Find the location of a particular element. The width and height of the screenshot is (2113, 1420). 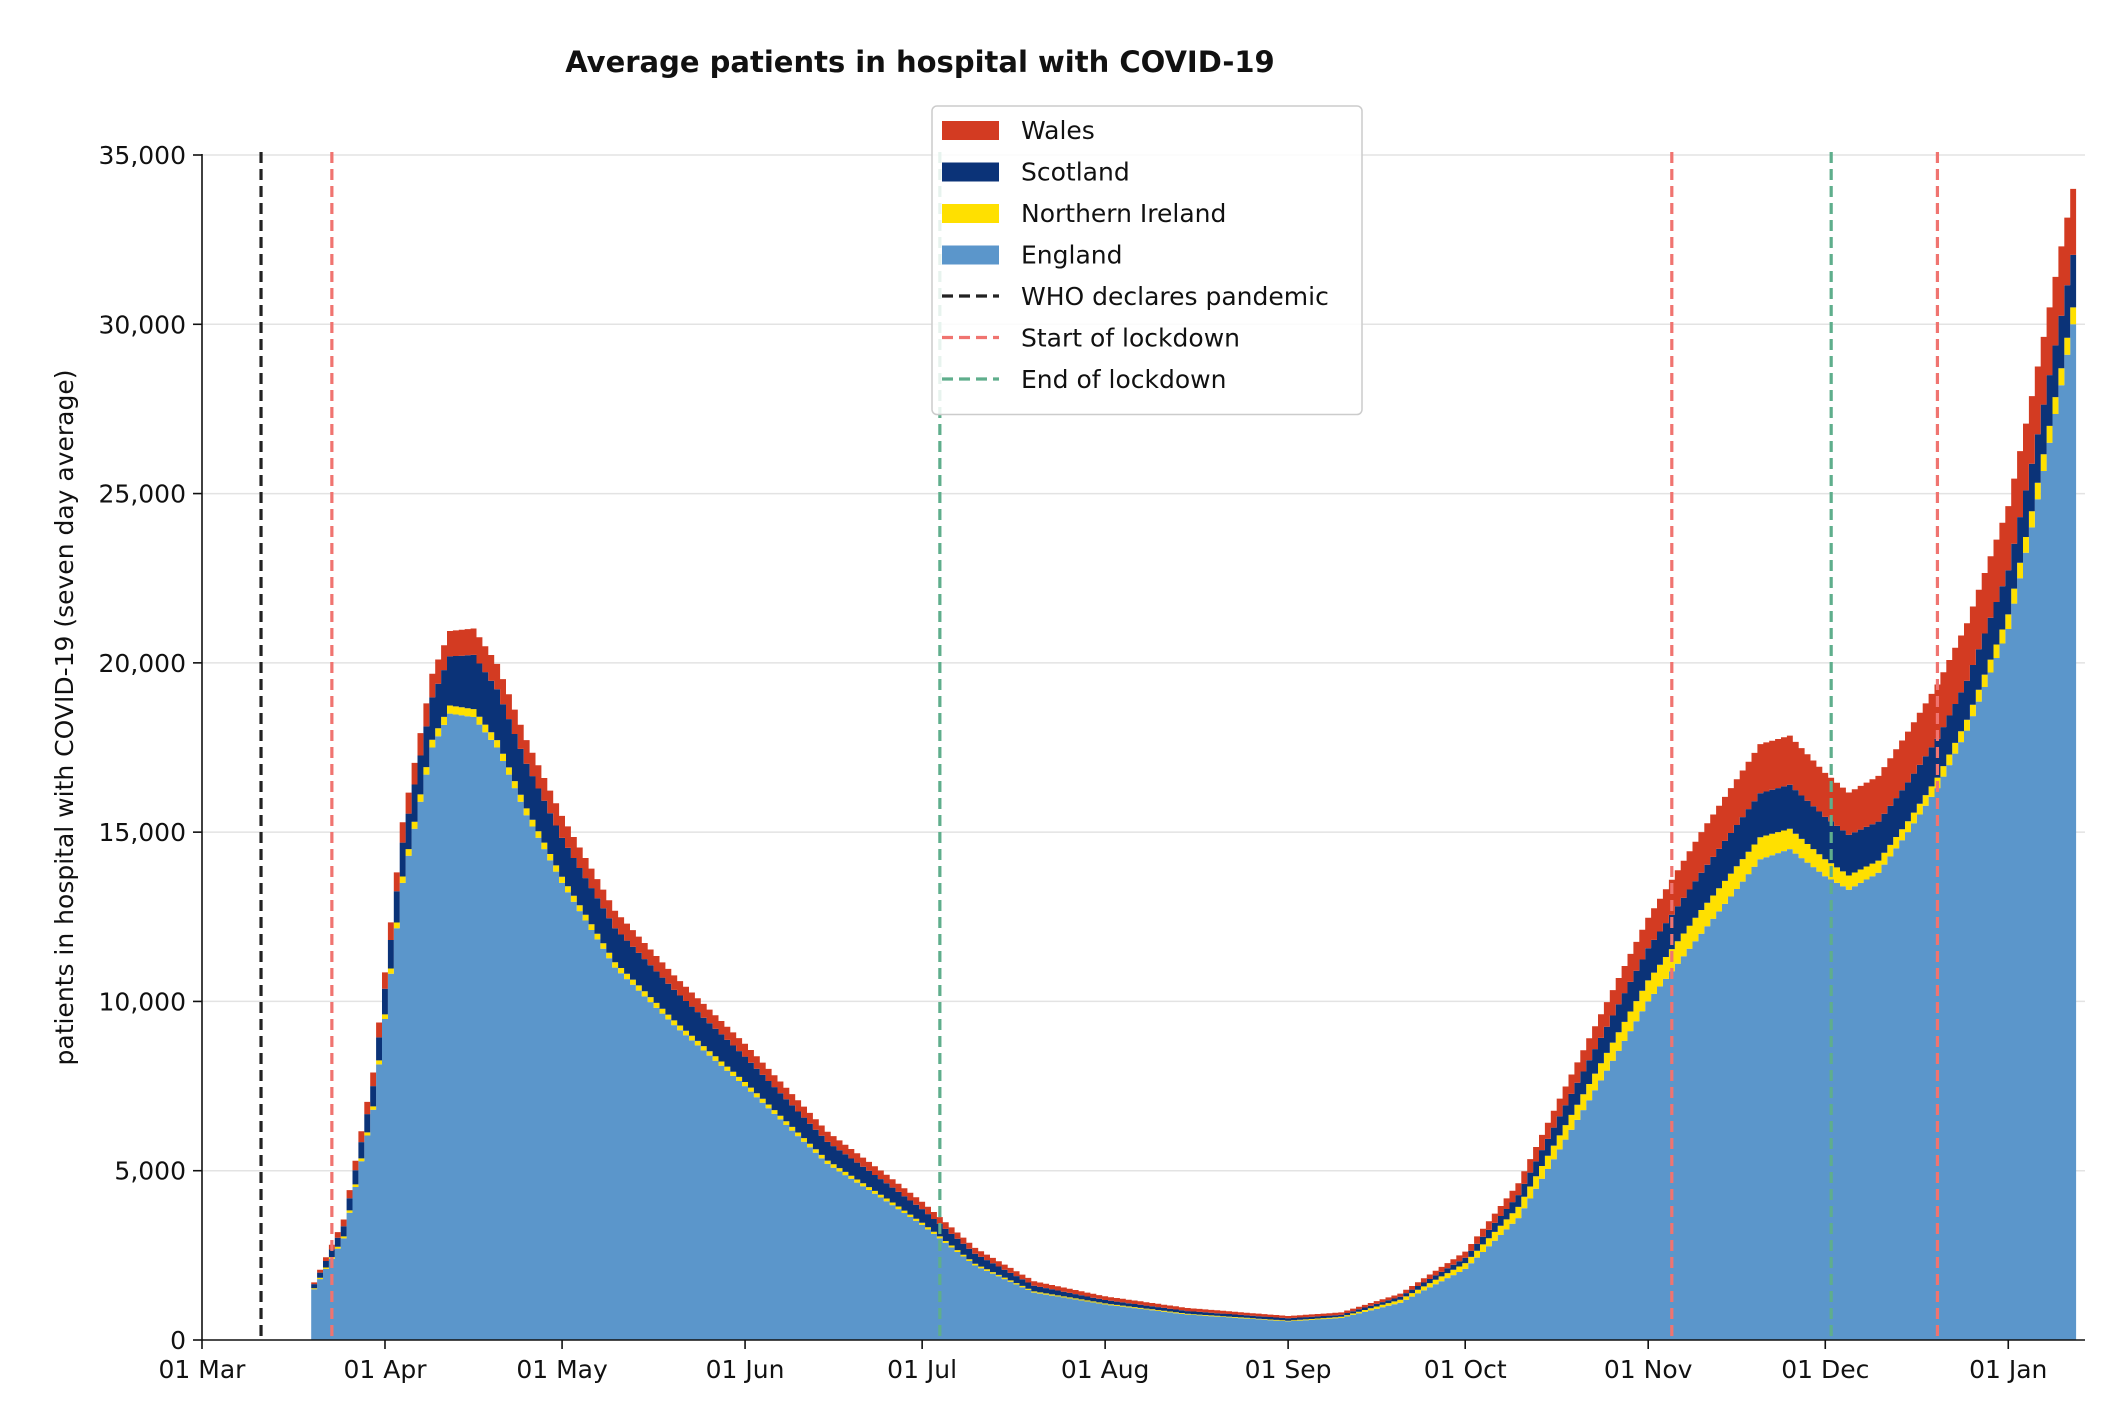

y-tick-label: 15,000 is located at coordinates (142, 832).